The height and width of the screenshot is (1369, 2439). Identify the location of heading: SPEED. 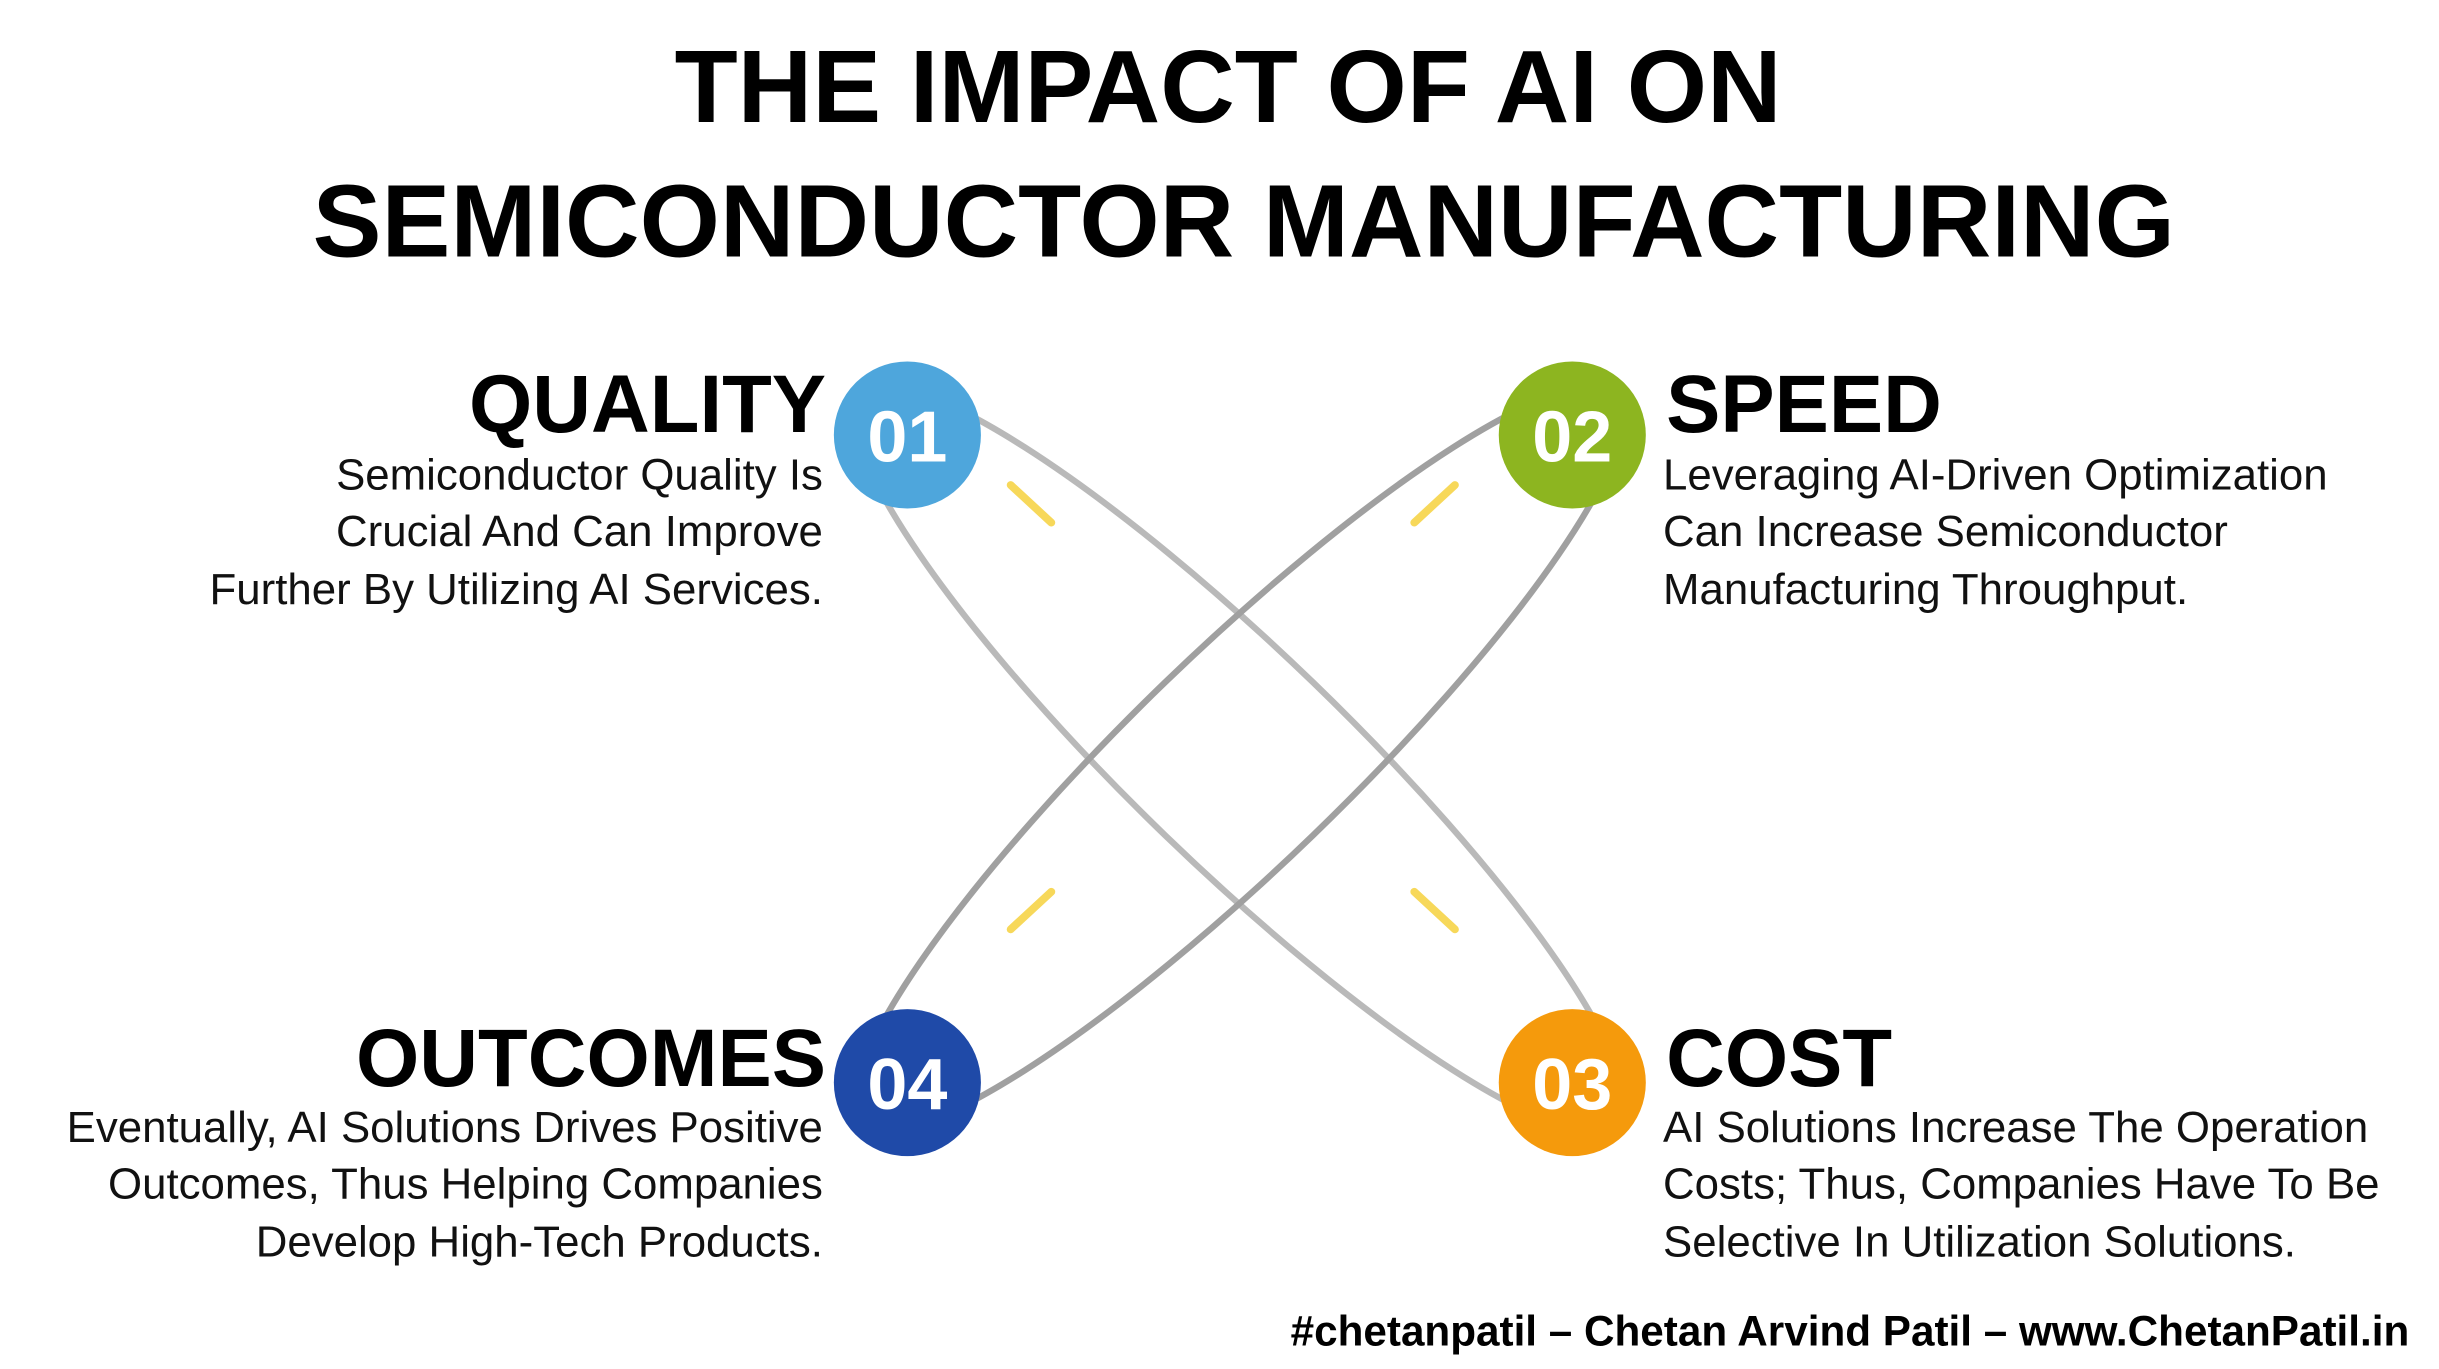
(1804, 404).